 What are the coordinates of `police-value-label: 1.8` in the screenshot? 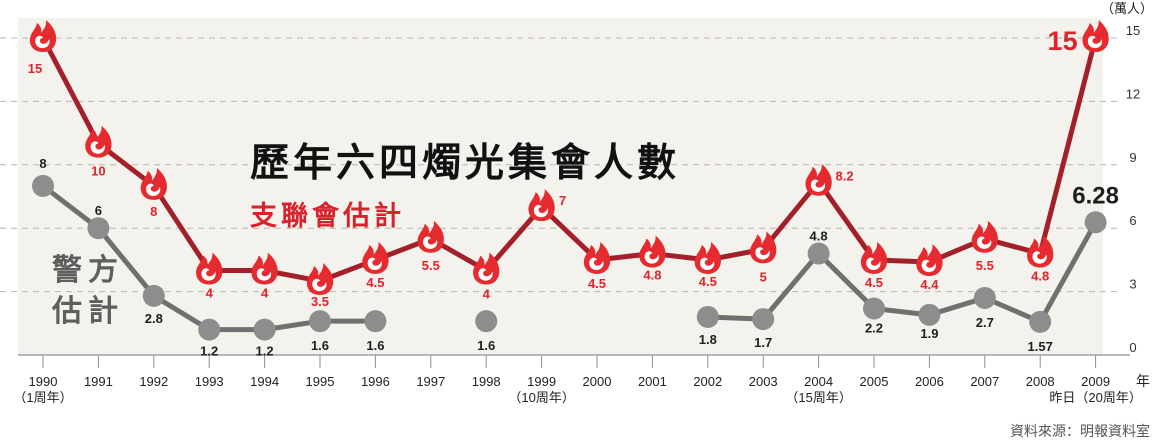 It's located at (708, 339).